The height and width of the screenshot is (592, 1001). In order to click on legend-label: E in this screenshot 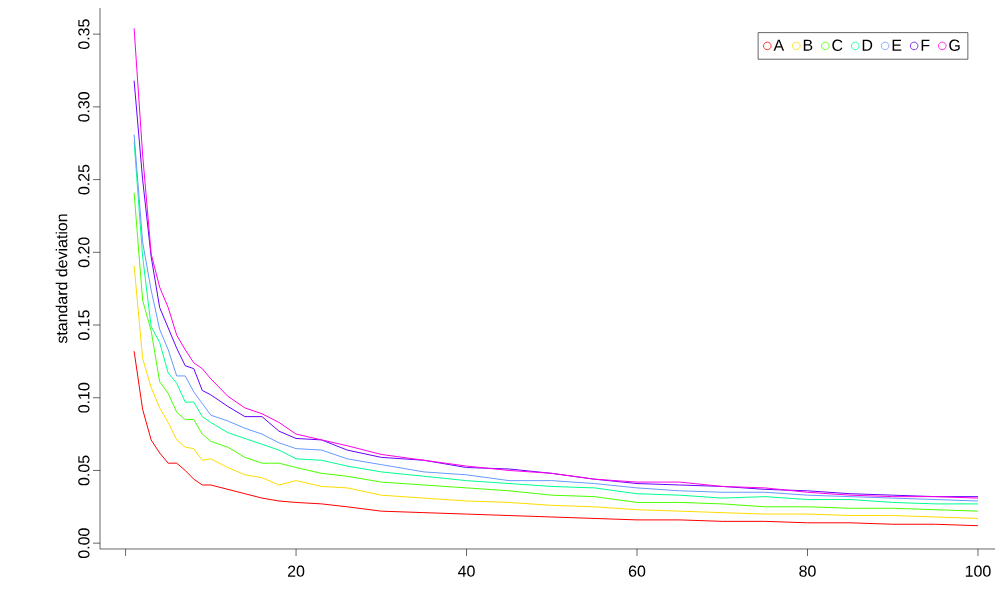, I will do `click(897, 45)`.